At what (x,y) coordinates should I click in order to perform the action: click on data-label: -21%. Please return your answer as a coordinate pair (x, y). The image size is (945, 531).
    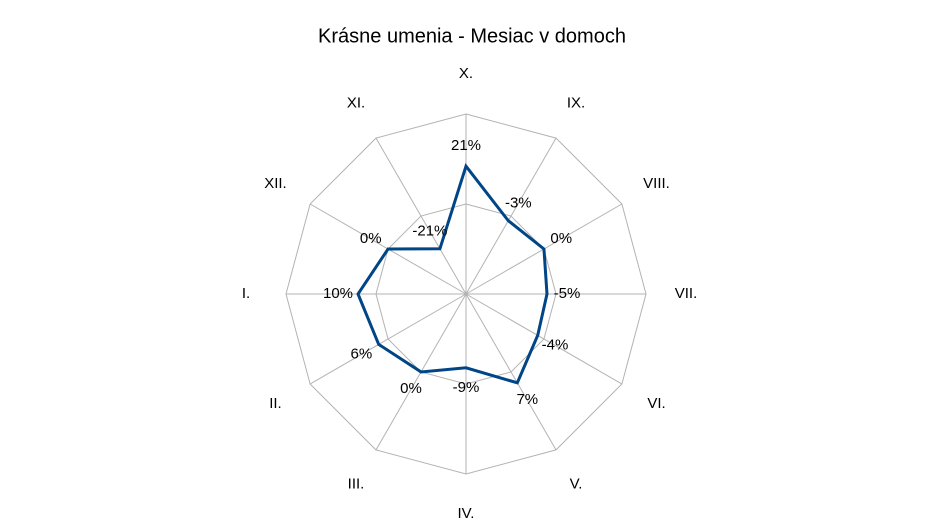
    Looking at the image, I should click on (429, 230).